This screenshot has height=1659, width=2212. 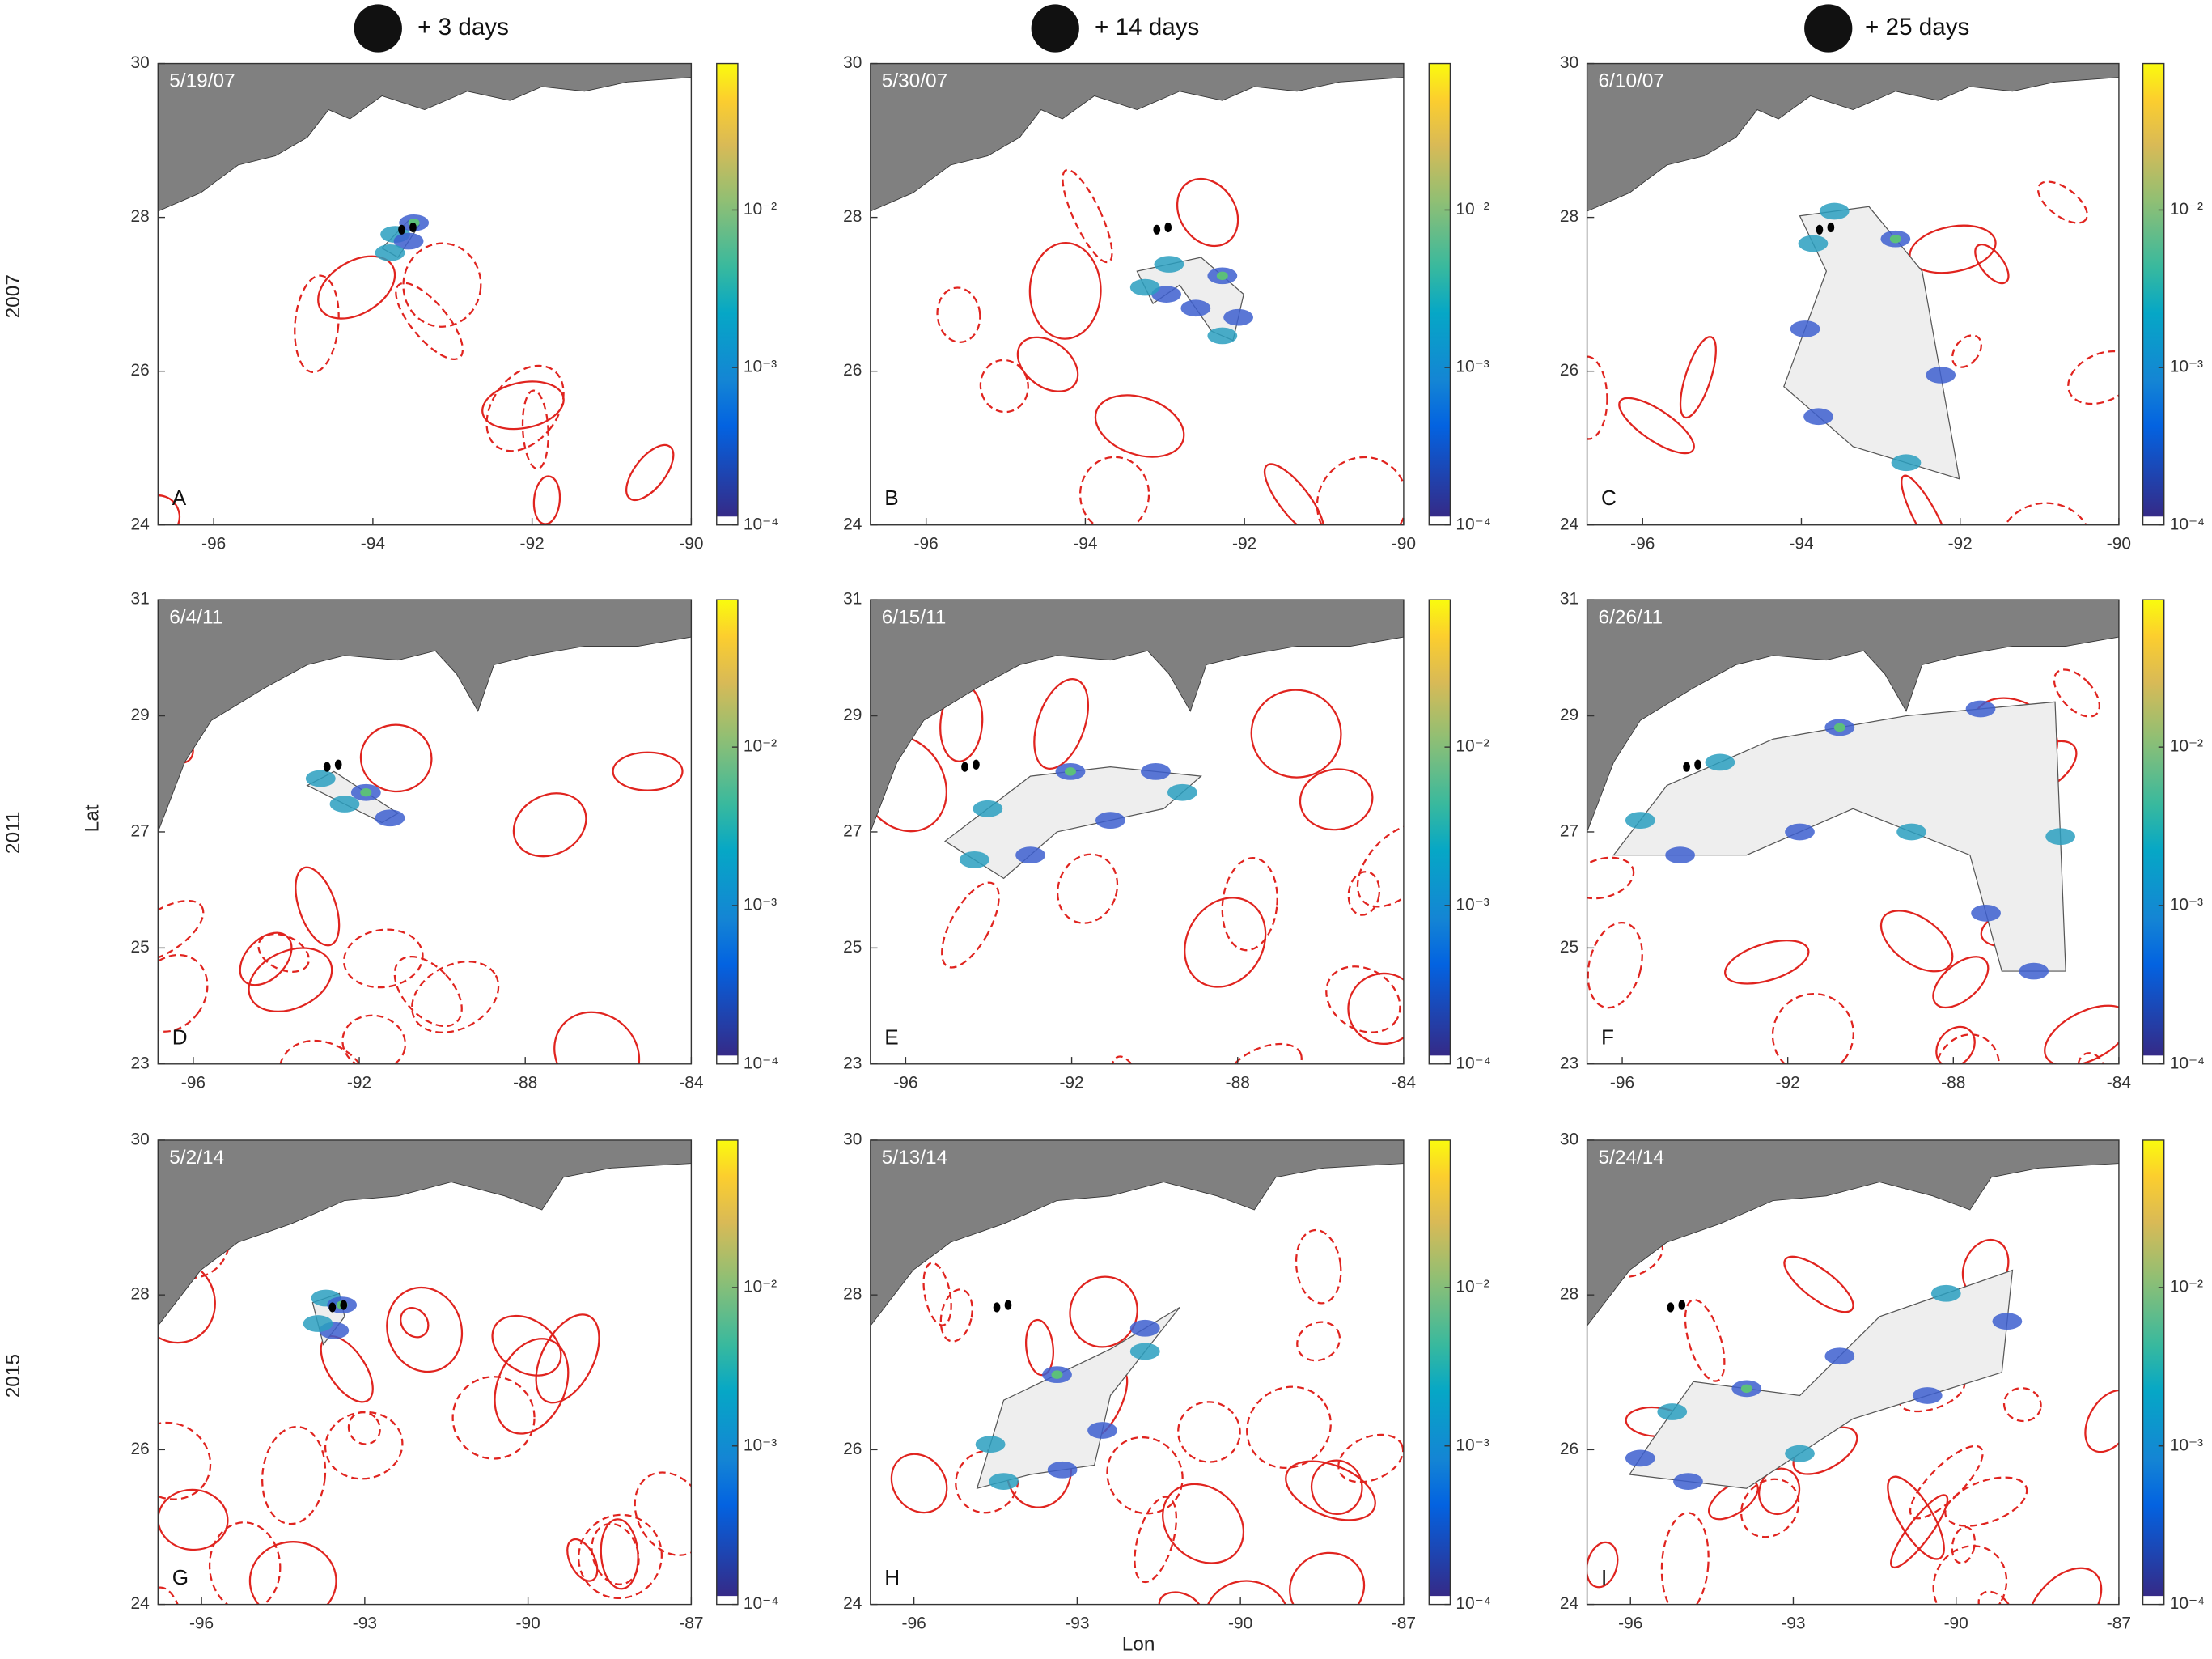 I want to click on panel-letter: G, so click(x=180, y=1577).